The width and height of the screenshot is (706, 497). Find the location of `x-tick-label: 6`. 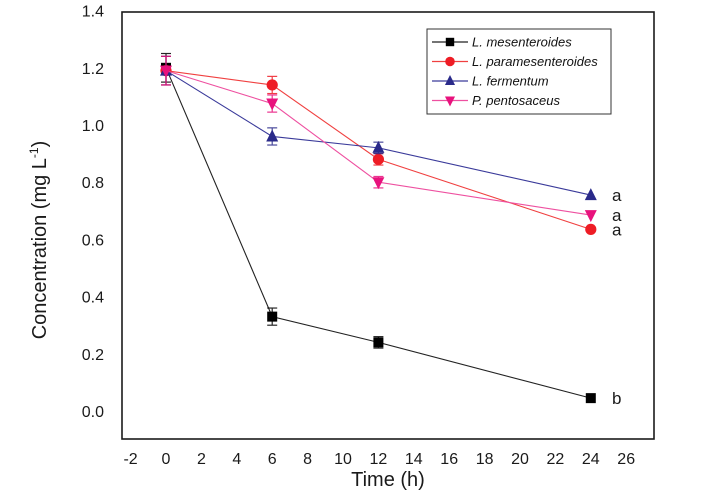

x-tick-label: 6 is located at coordinates (272, 459).